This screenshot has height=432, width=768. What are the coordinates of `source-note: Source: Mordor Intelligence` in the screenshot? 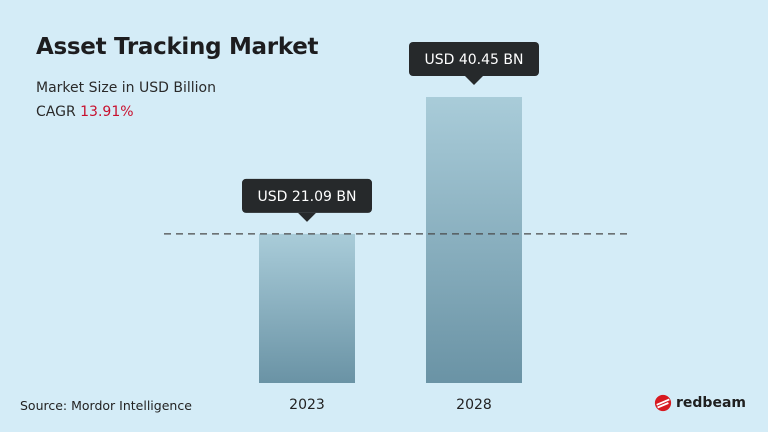 It's located at (106, 405).